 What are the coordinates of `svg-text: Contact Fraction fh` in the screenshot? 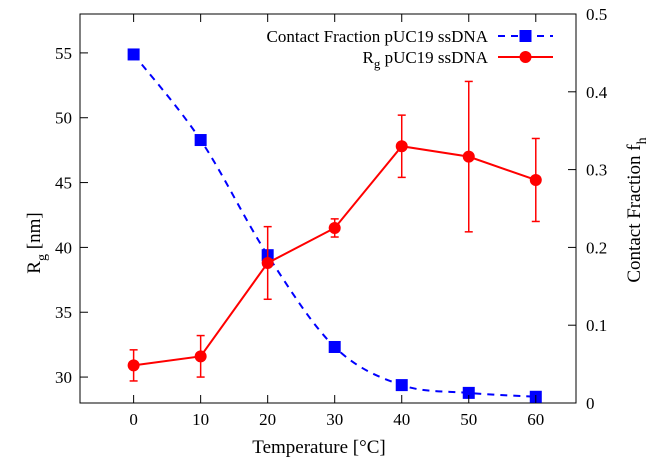 It's located at (637, 209).